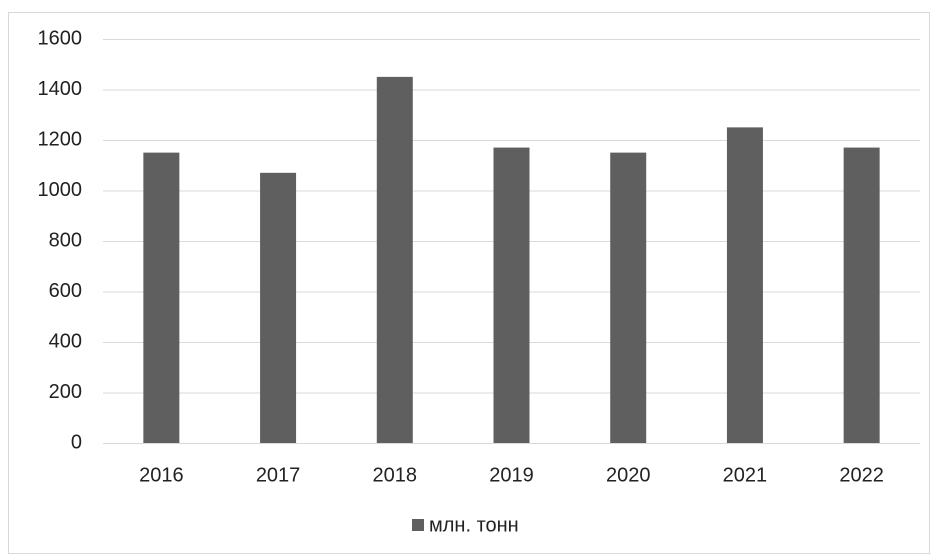  What do you see at coordinates (65, 291) in the screenshot?
I see `y-tick-label: 600` at bounding box center [65, 291].